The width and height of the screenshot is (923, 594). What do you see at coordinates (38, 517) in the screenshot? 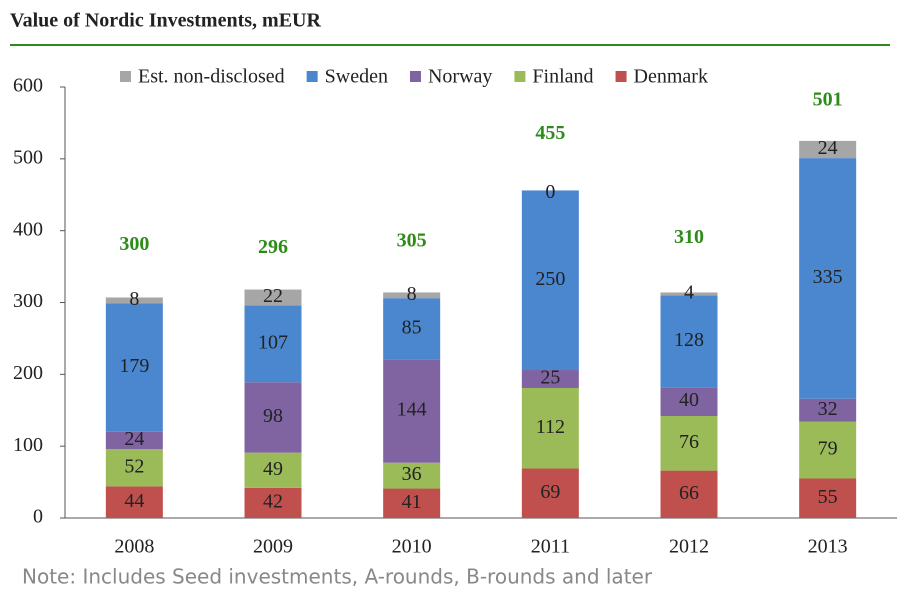
I see `y-tick-label: 0` at bounding box center [38, 517].